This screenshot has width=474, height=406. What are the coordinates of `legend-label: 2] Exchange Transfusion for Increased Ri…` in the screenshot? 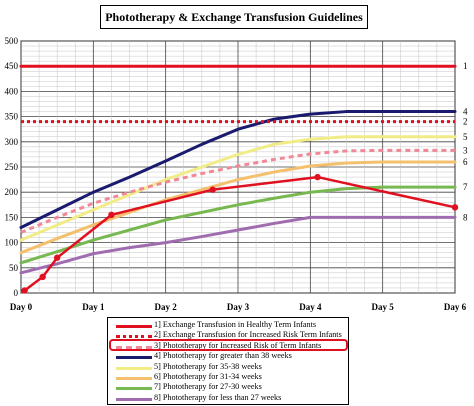 It's located at (248, 335).